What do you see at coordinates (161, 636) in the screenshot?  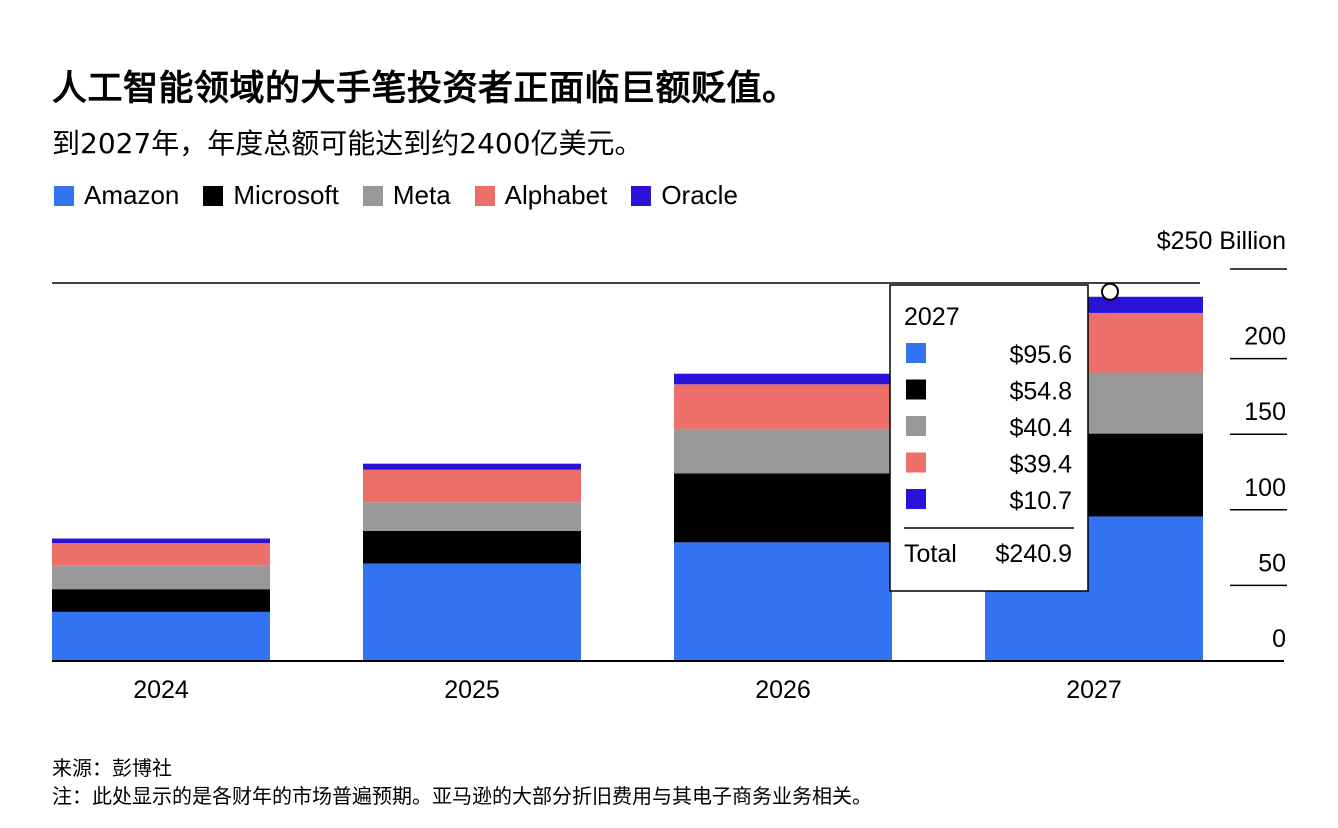 I see `bar-amazon-2024` at bounding box center [161, 636].